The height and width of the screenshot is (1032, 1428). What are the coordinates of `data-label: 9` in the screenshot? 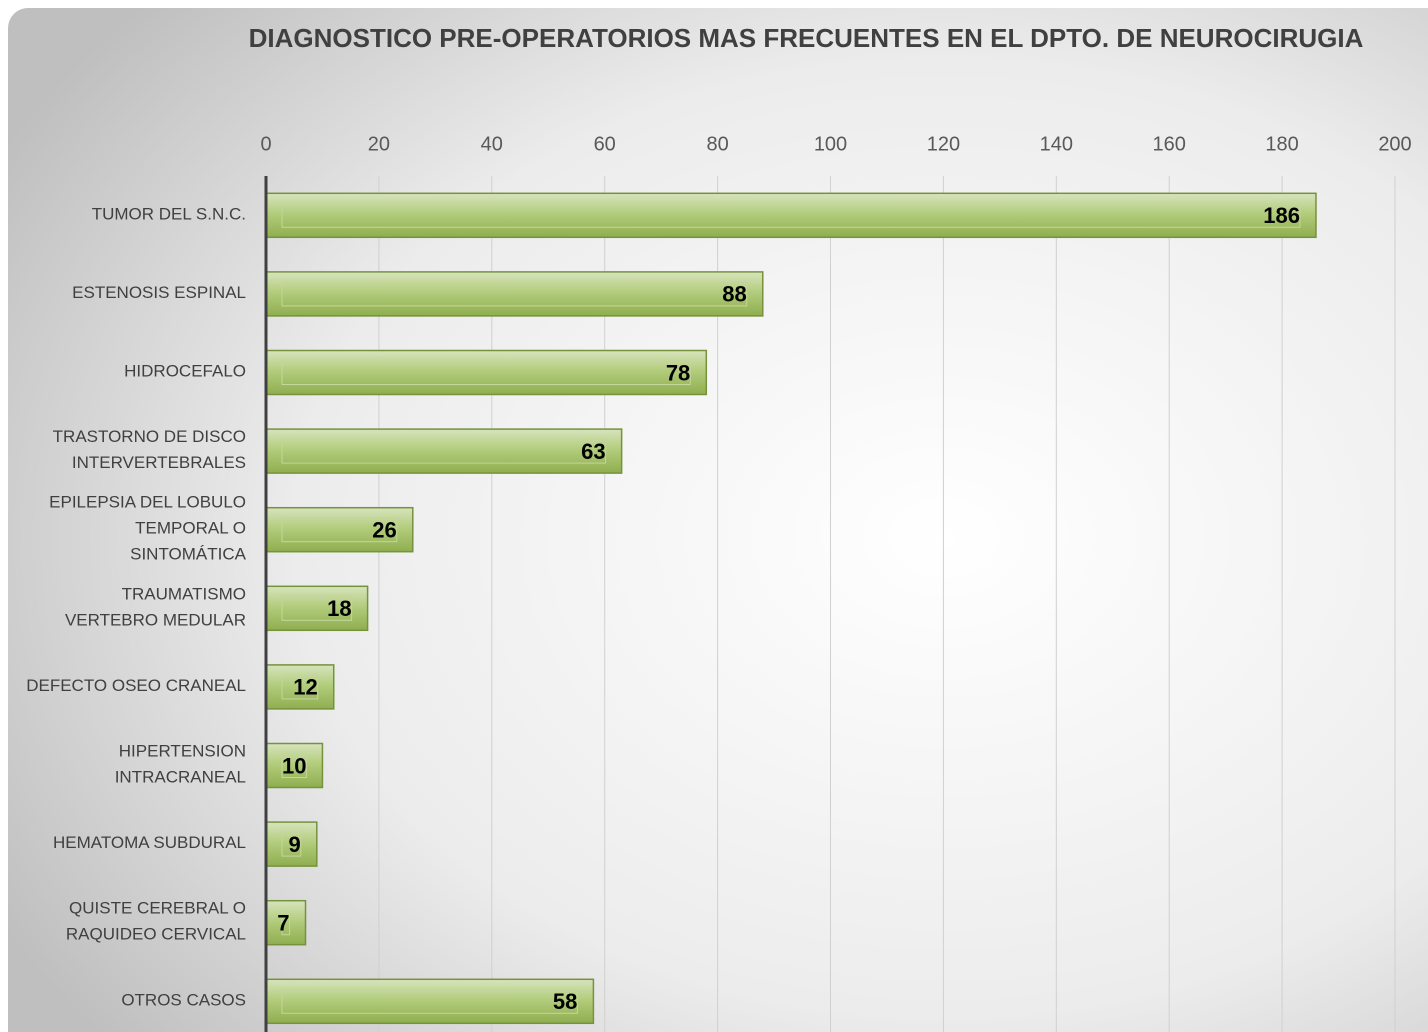 It's located at (295, 844).